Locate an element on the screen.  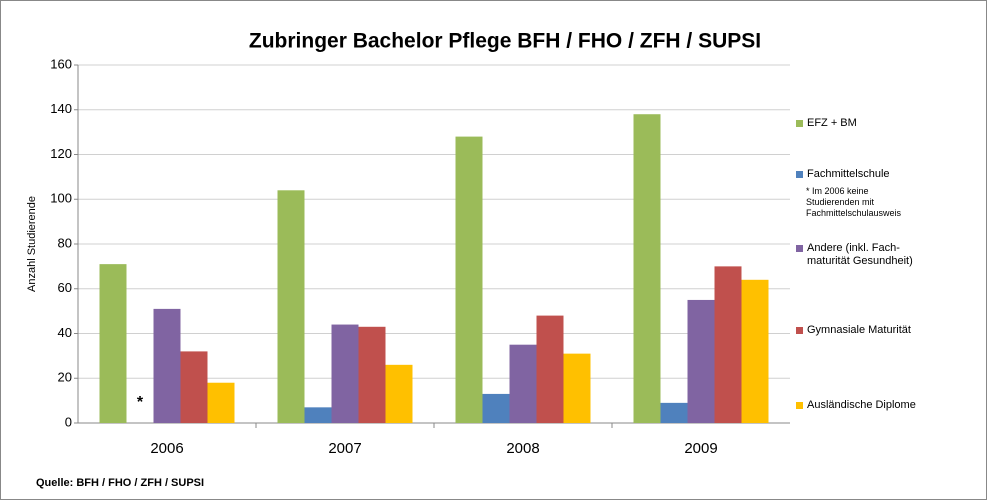
legend-label: Ausländische Diplome is located at coordinates (861, 405).